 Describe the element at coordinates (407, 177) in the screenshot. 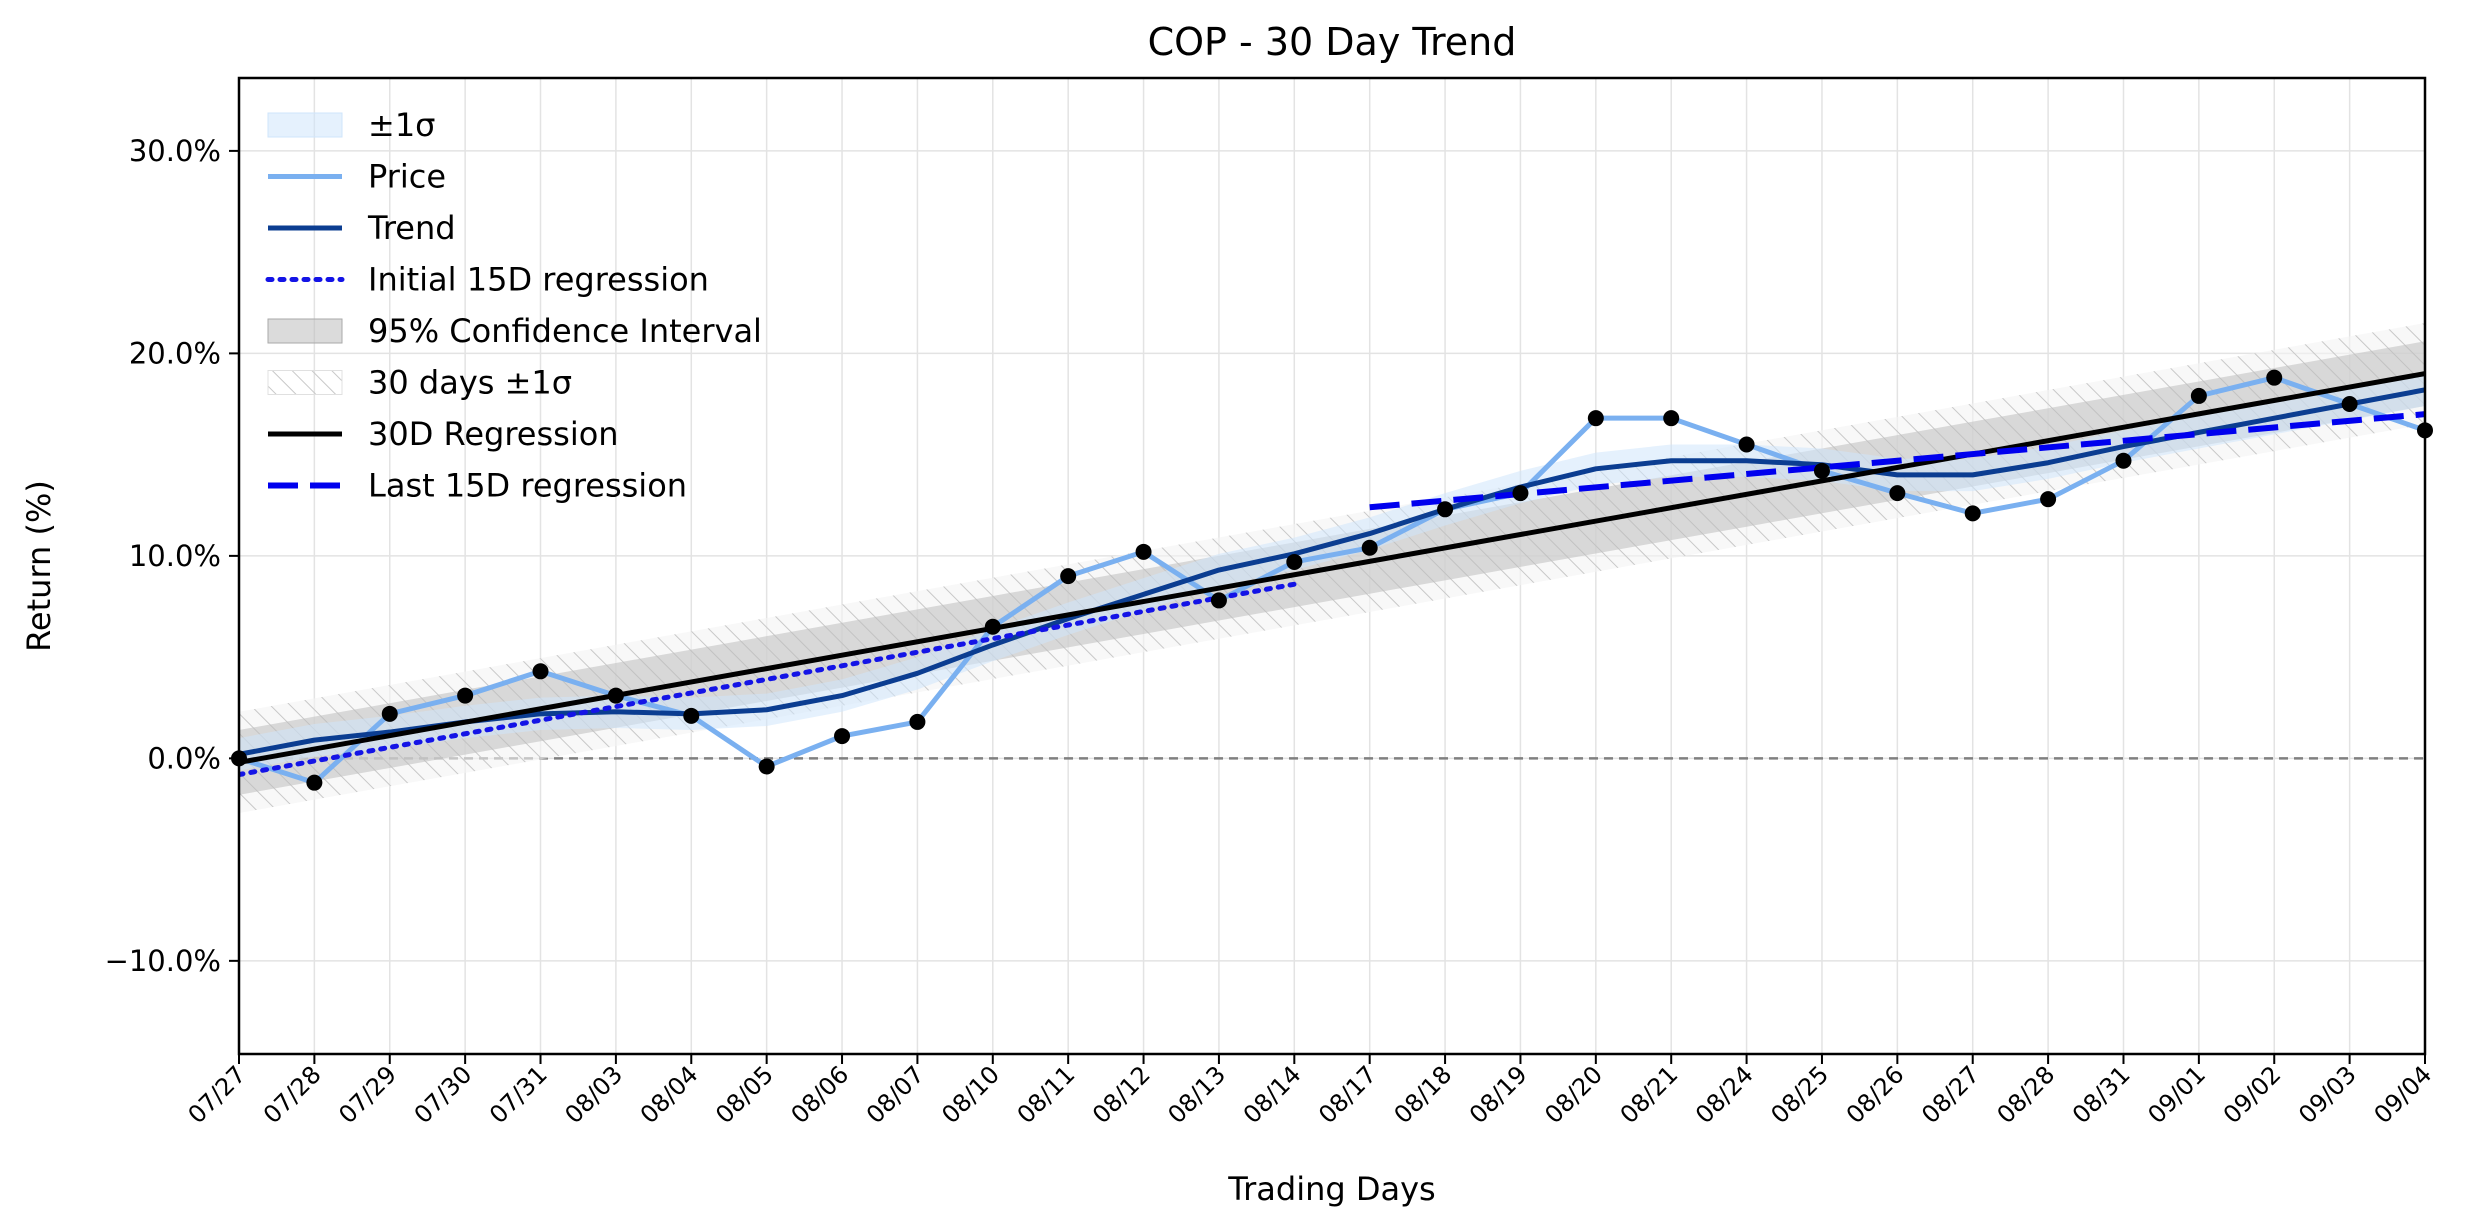

I see `legend-label: Price` at that location.